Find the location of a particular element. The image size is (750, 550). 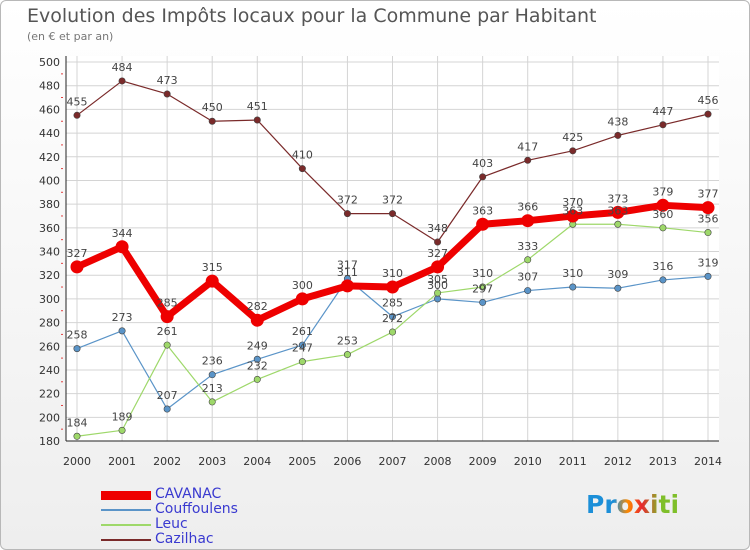

x-tick-label: 2006 is located at coordinates (347, 461).